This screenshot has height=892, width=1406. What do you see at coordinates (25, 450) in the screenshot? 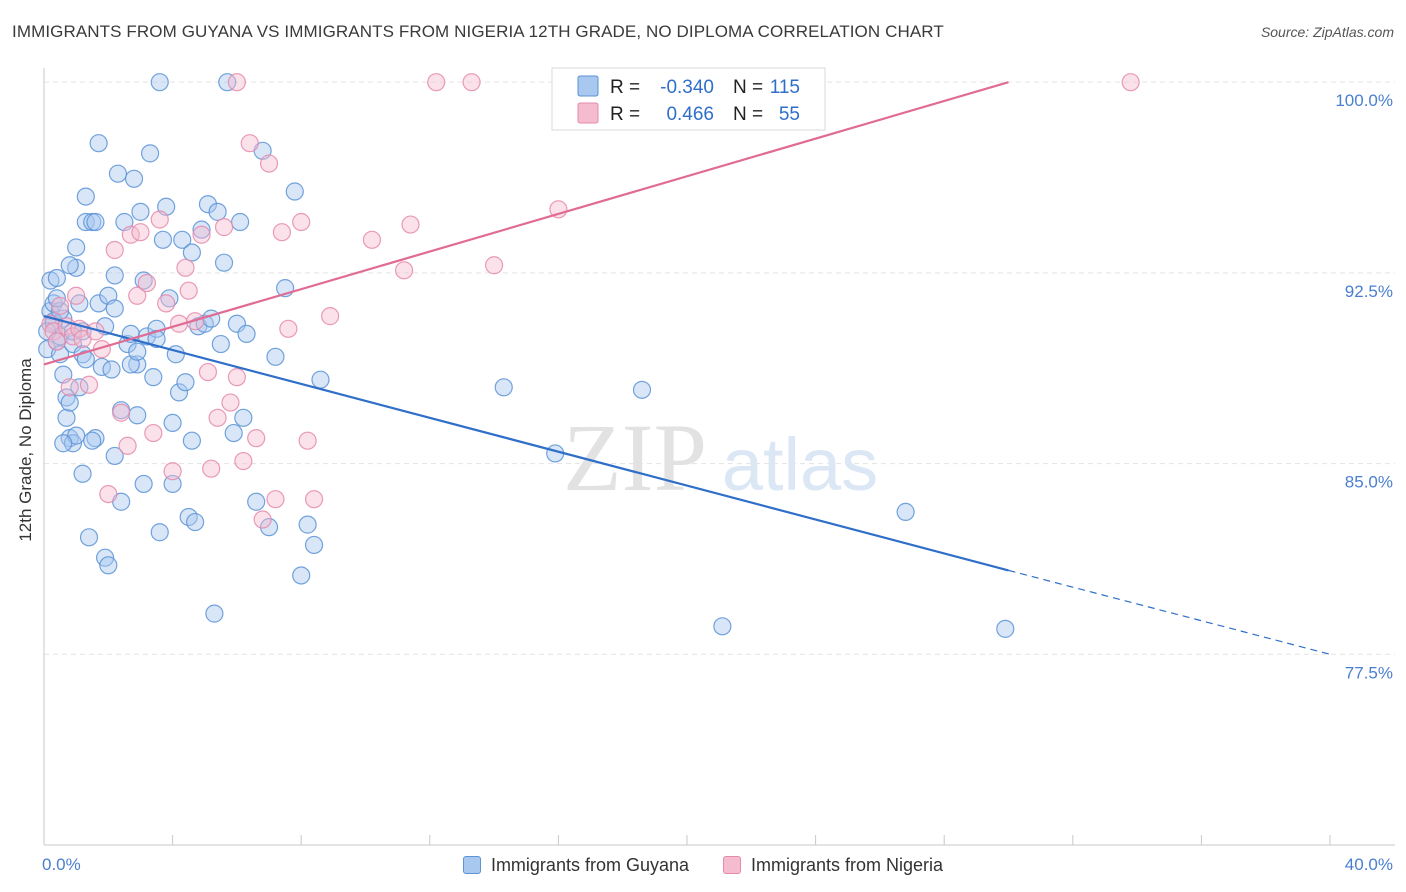
I see `y-axis-label: 12th Grade, No Diploma` at bounding box center [25, 450].